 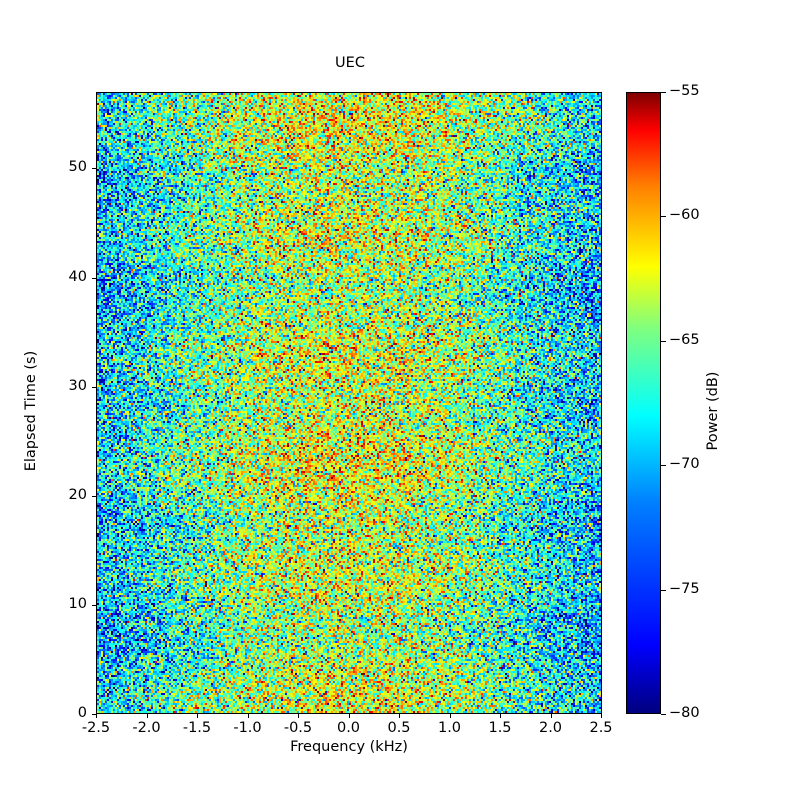 What do you see at coordinates (77, 603) in the screenshot?
I see `y-tick-label: 10` at bounding box center [77, 603].